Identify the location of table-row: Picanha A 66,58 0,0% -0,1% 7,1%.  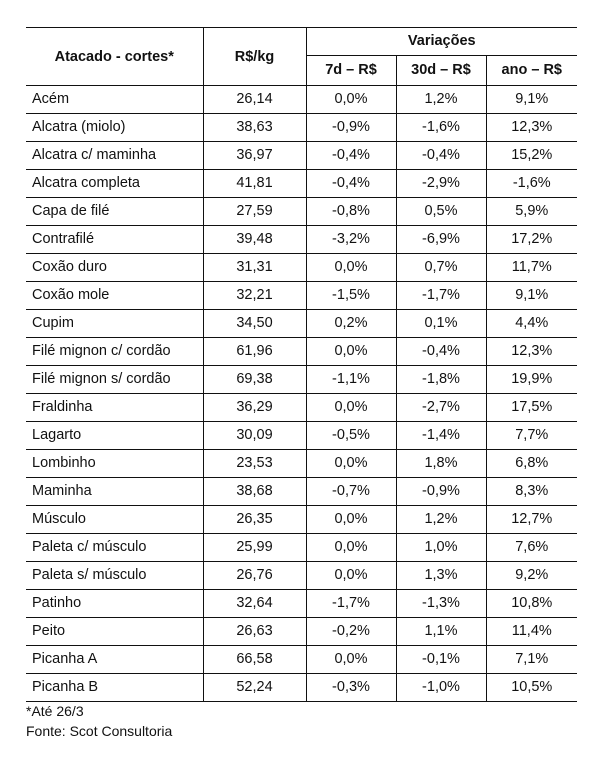
(302, 659).